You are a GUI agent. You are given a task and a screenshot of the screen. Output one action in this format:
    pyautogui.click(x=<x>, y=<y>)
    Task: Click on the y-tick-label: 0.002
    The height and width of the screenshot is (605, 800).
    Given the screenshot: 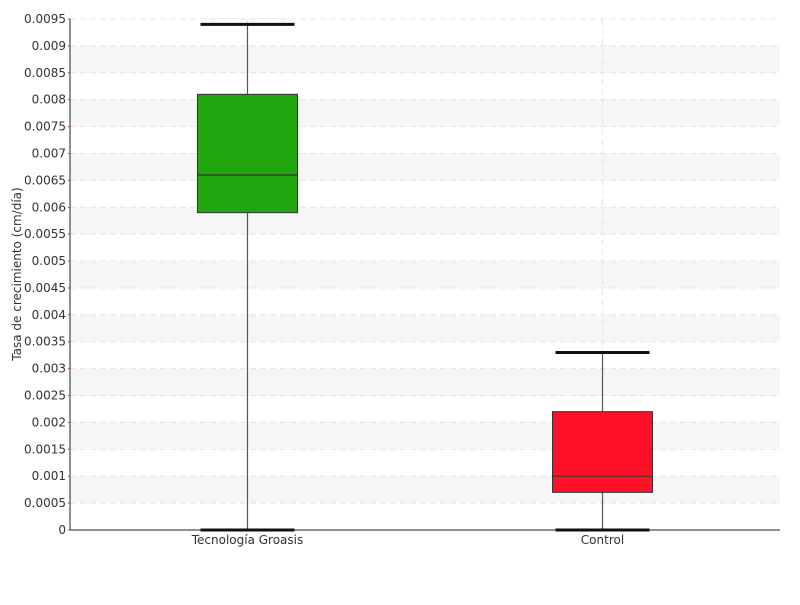 What is the action you would take?
    pyautogui.click(x=49, y=422)
    